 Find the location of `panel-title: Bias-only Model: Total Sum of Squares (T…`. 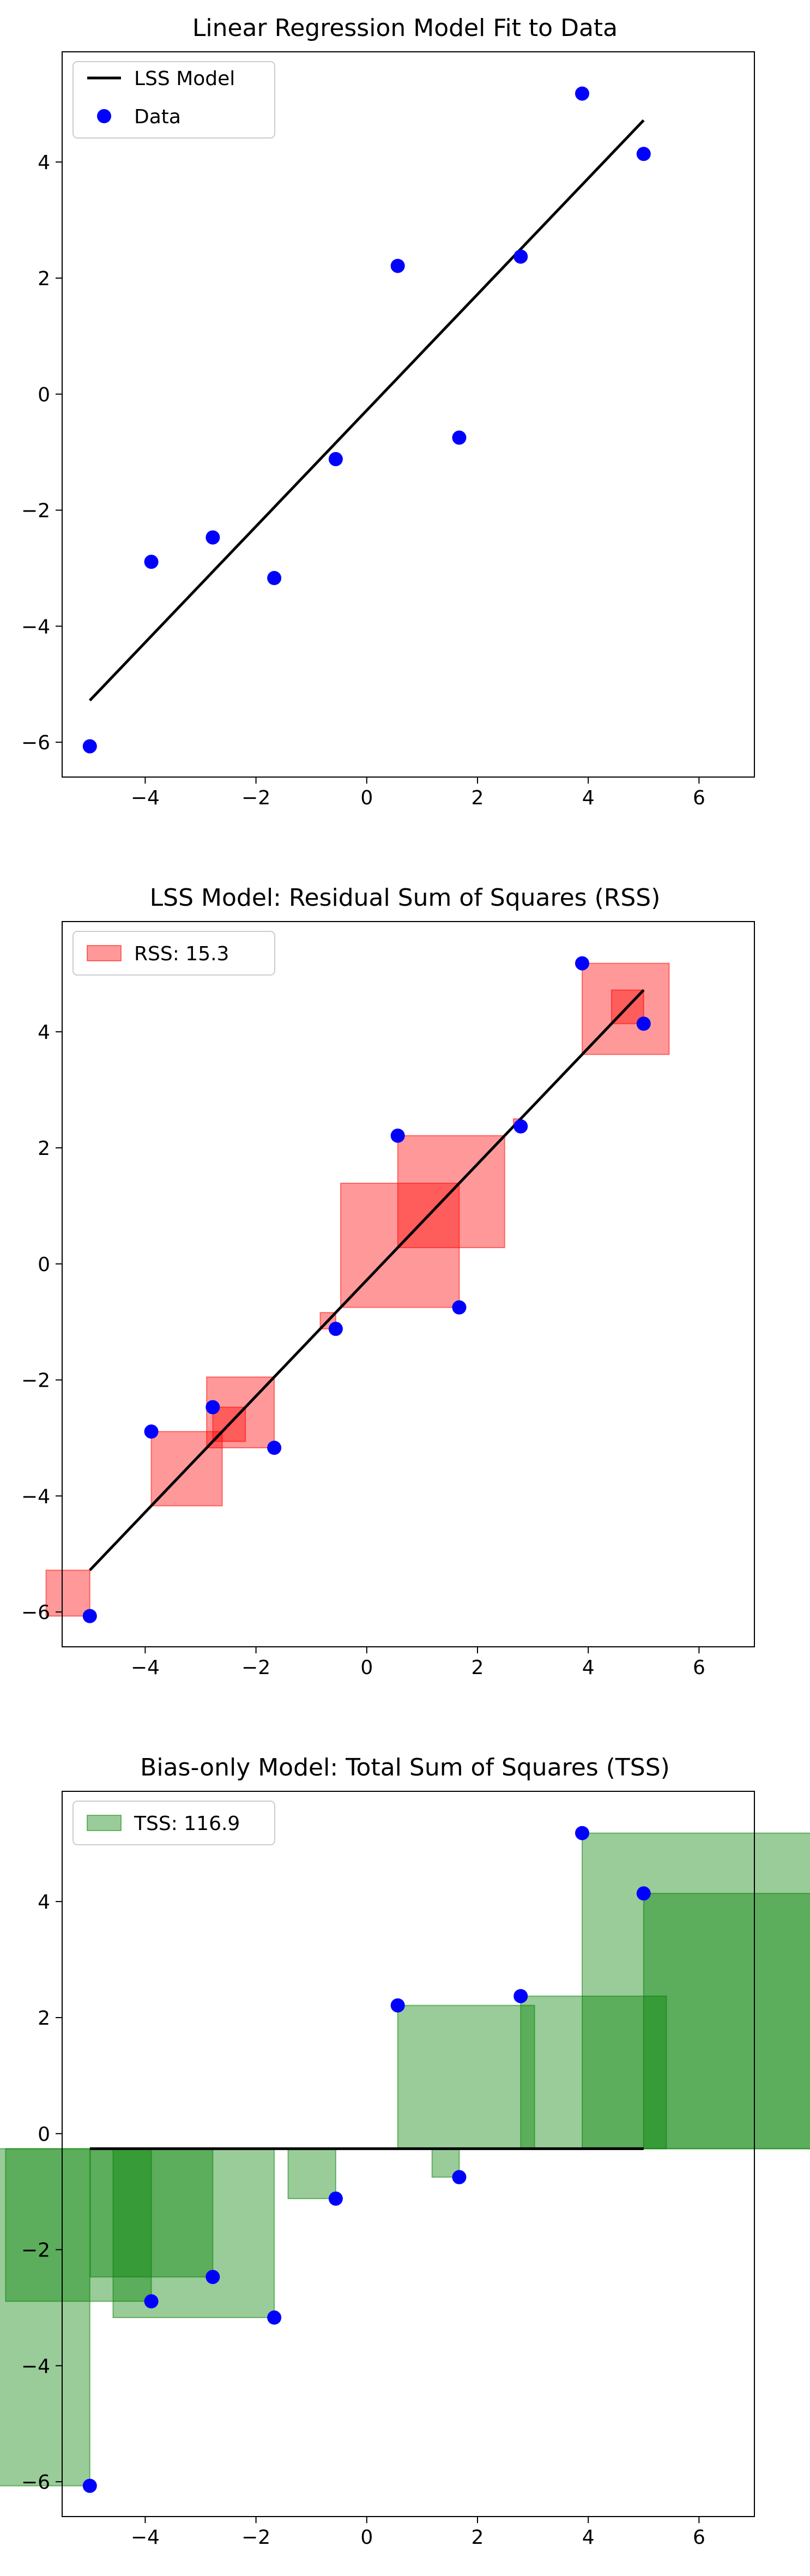

panel-title: Bias-only Model: Total Sum of Squares (T… is located at coordinates (405, 1767).